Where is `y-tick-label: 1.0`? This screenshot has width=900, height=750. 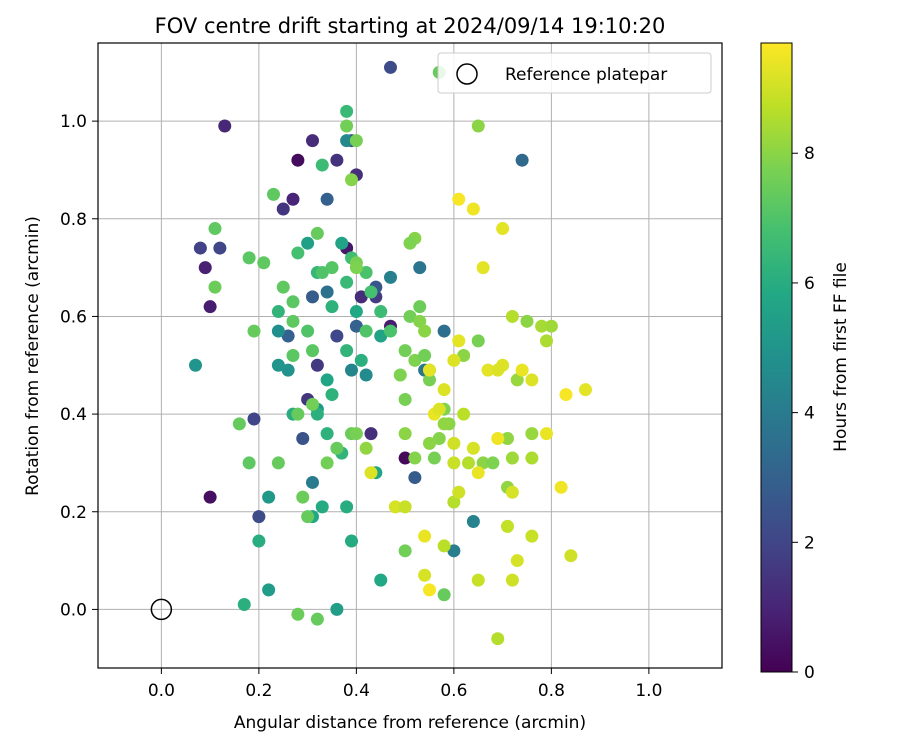
y-tick-label: 1.0 is located at coordinates (73, 122).